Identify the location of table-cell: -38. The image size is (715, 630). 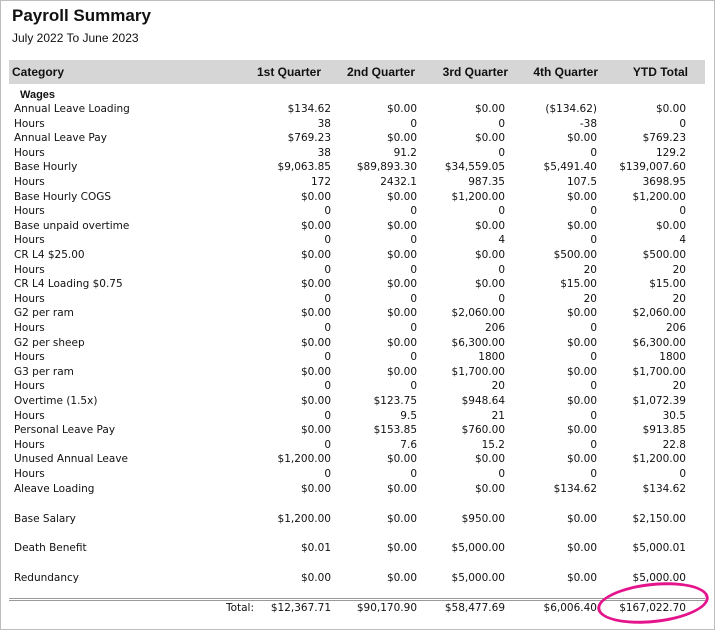
(588, 123).